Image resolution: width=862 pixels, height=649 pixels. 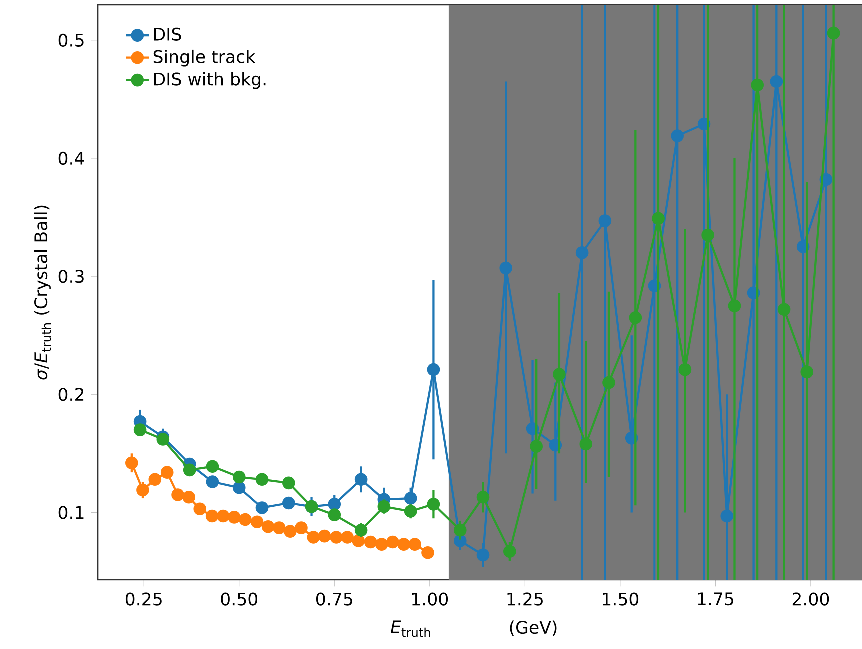 I want to click on x-tick-label: 2.00, so click(x=811, y=599).